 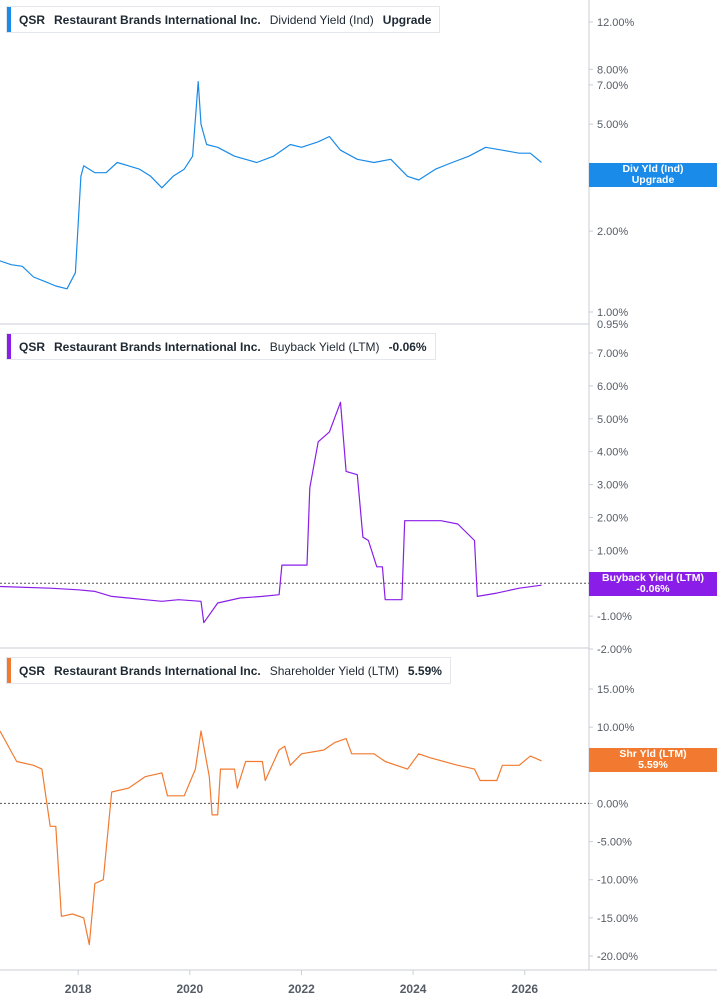 What do you see at coordinates (407, 346) in the screenshot?
I see `legend-value: -0.06%` at bounding box center [407, 346].